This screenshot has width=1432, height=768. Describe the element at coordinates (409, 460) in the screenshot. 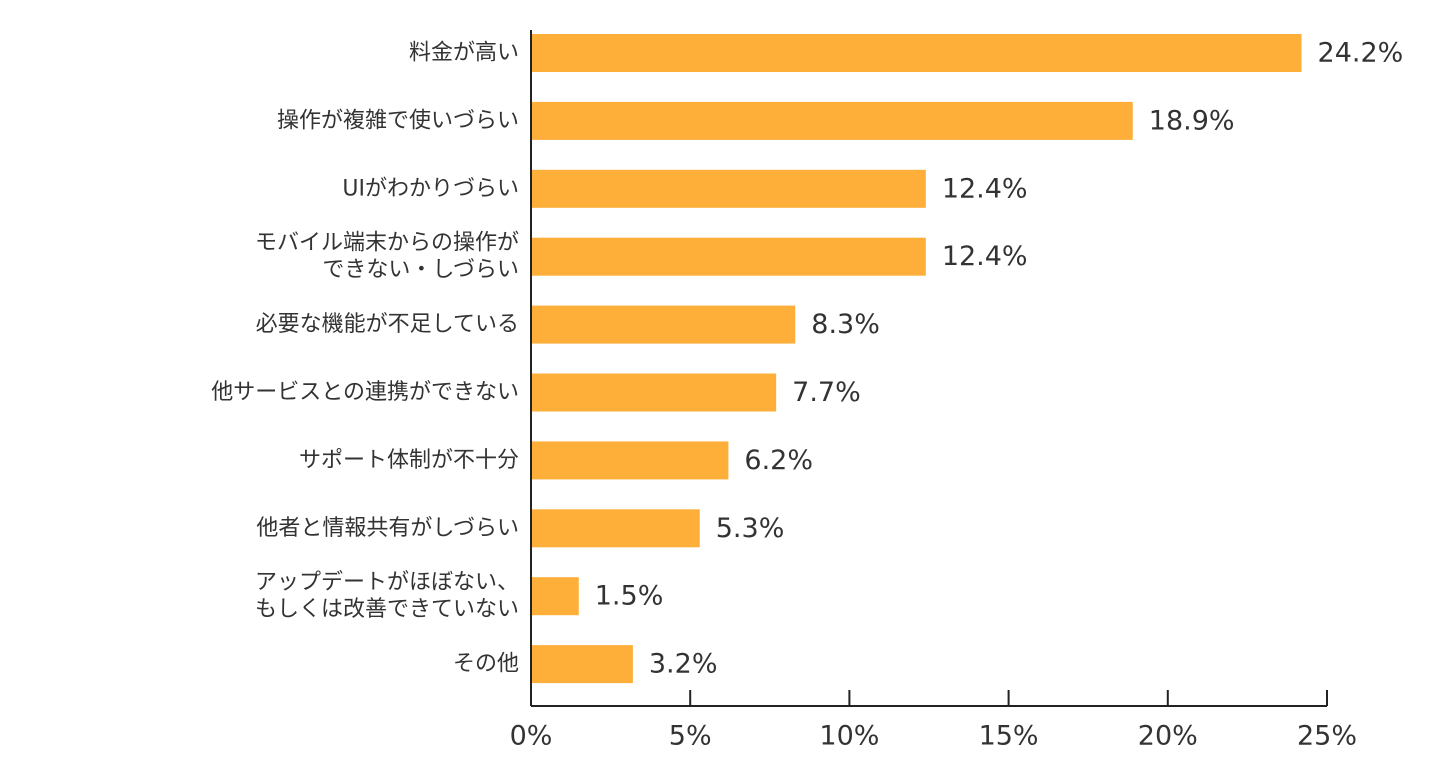

I see `category-label: サポート体制が不十分` at that location.